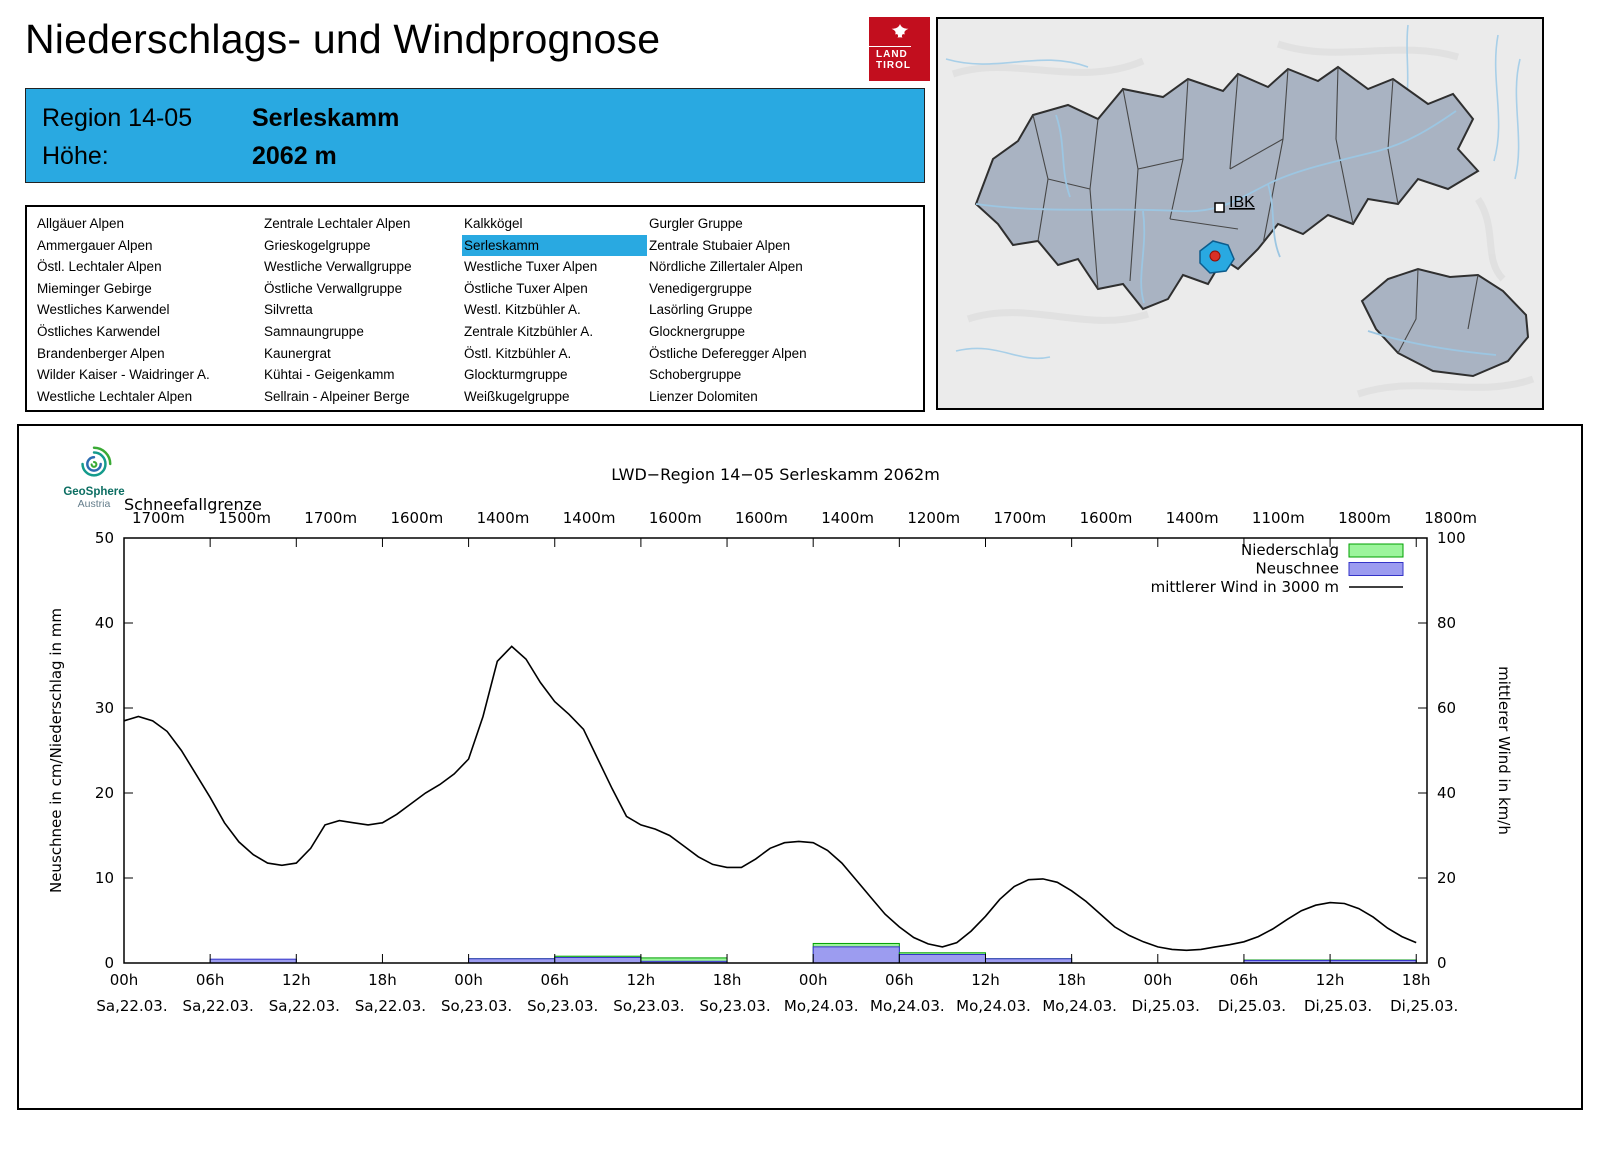 This screenshot has width=1600, height=1153. I want to click on y-tick-right: 0, so click(1442, 963).